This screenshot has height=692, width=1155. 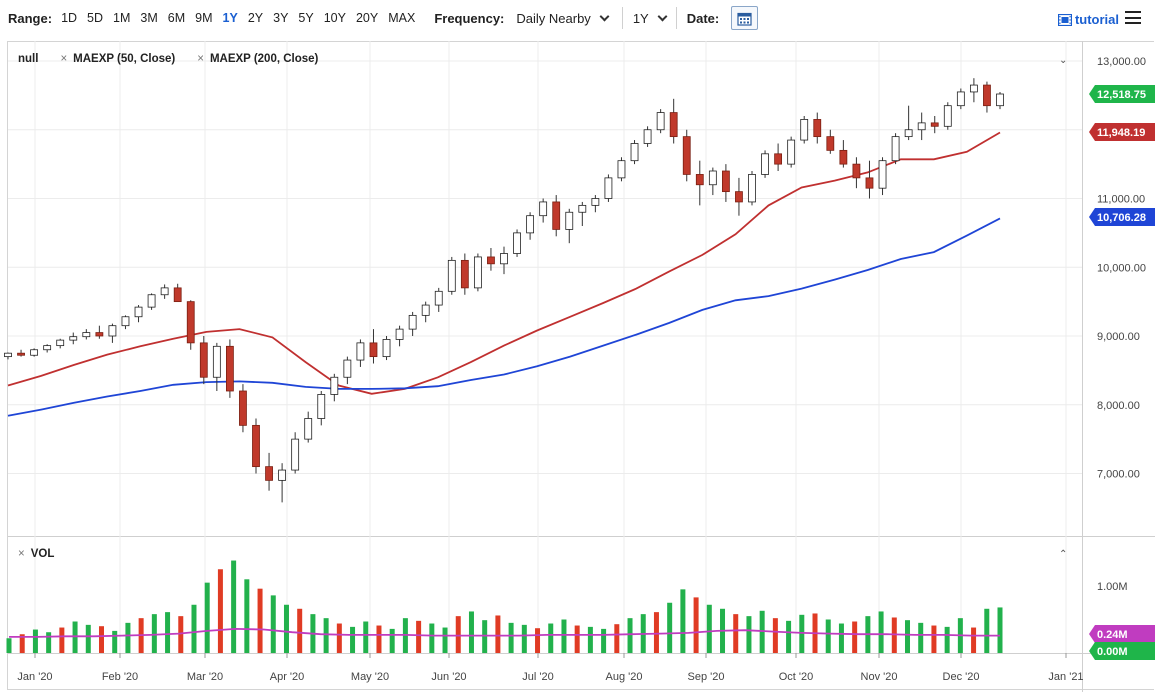 I want to click on volume-last-badge-shape, so click(x=1122, y=651).